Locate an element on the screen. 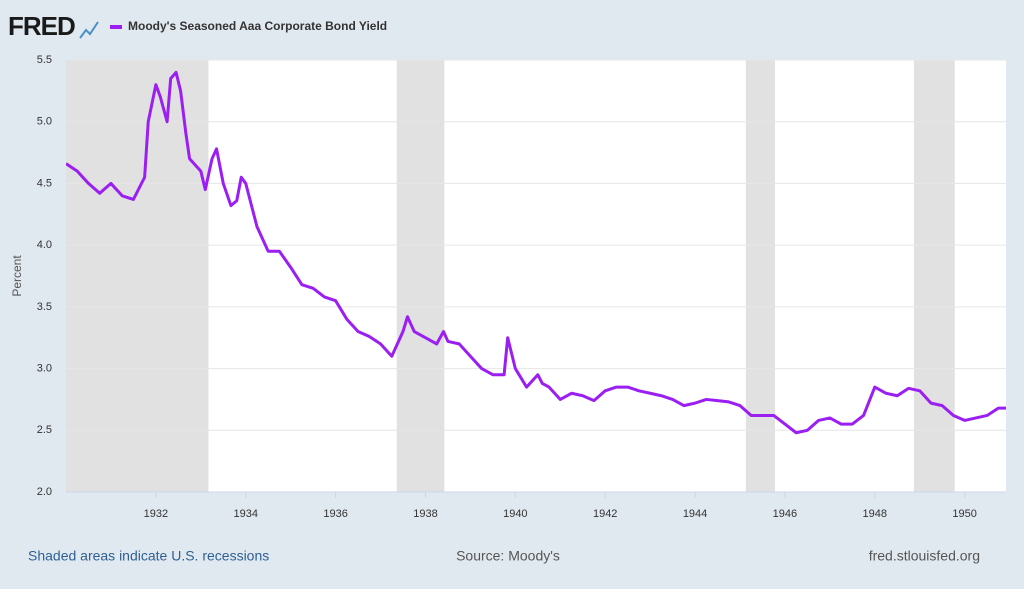  y-tick-label: 2.5 is located at coordinates (44, 430).